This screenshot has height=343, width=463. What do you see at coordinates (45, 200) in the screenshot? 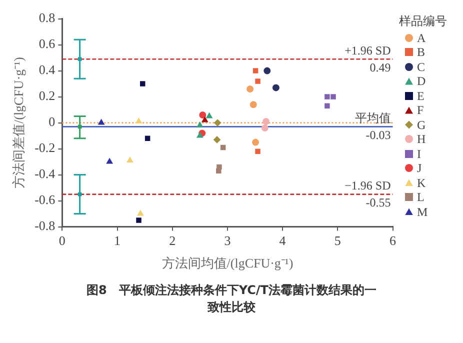
I see `y-tick-label: -0.6` at bounding box center [45, 200].